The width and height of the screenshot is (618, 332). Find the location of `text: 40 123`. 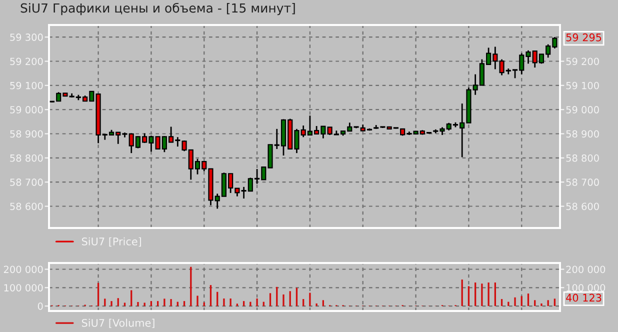

text: 40 123 is located at coordinates (584, 298).